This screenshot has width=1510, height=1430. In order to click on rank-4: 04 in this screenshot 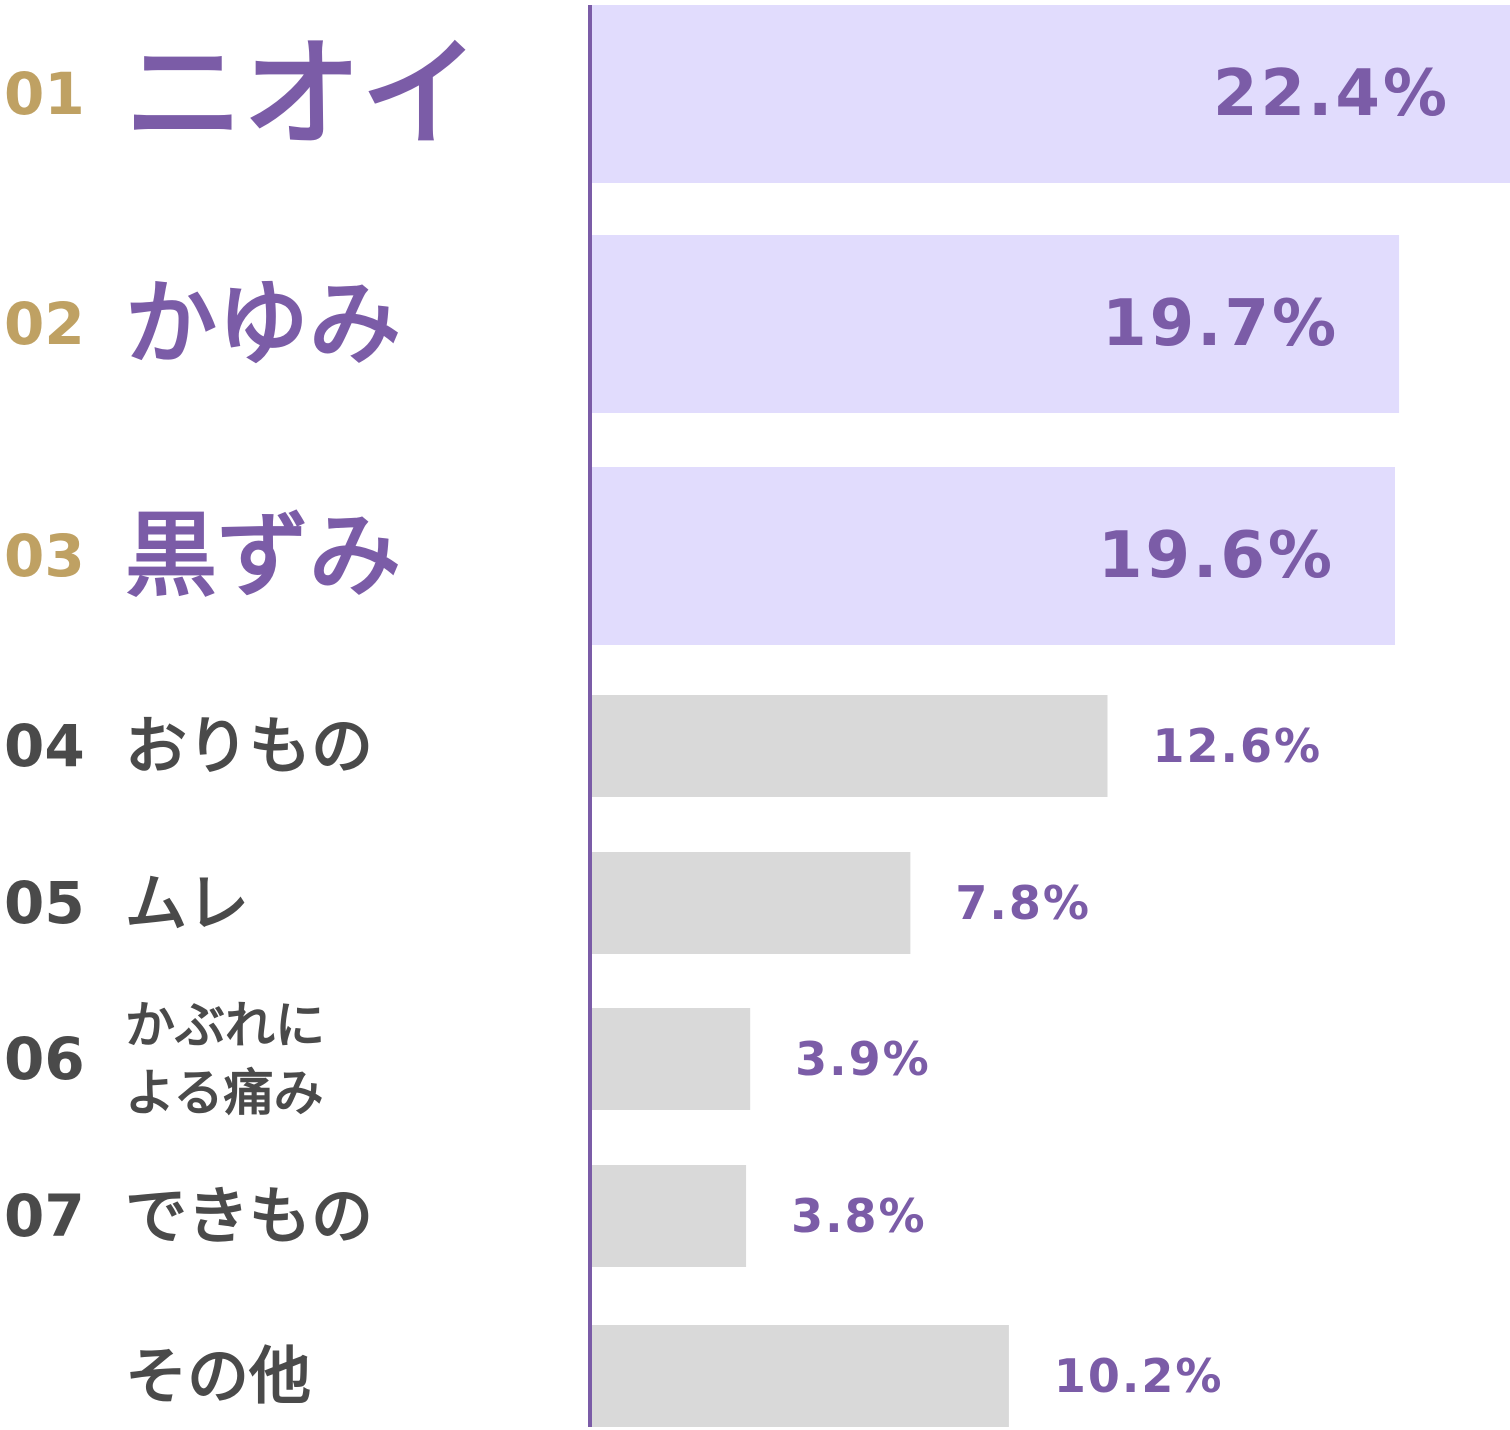, I will do `click(44, 746)`.